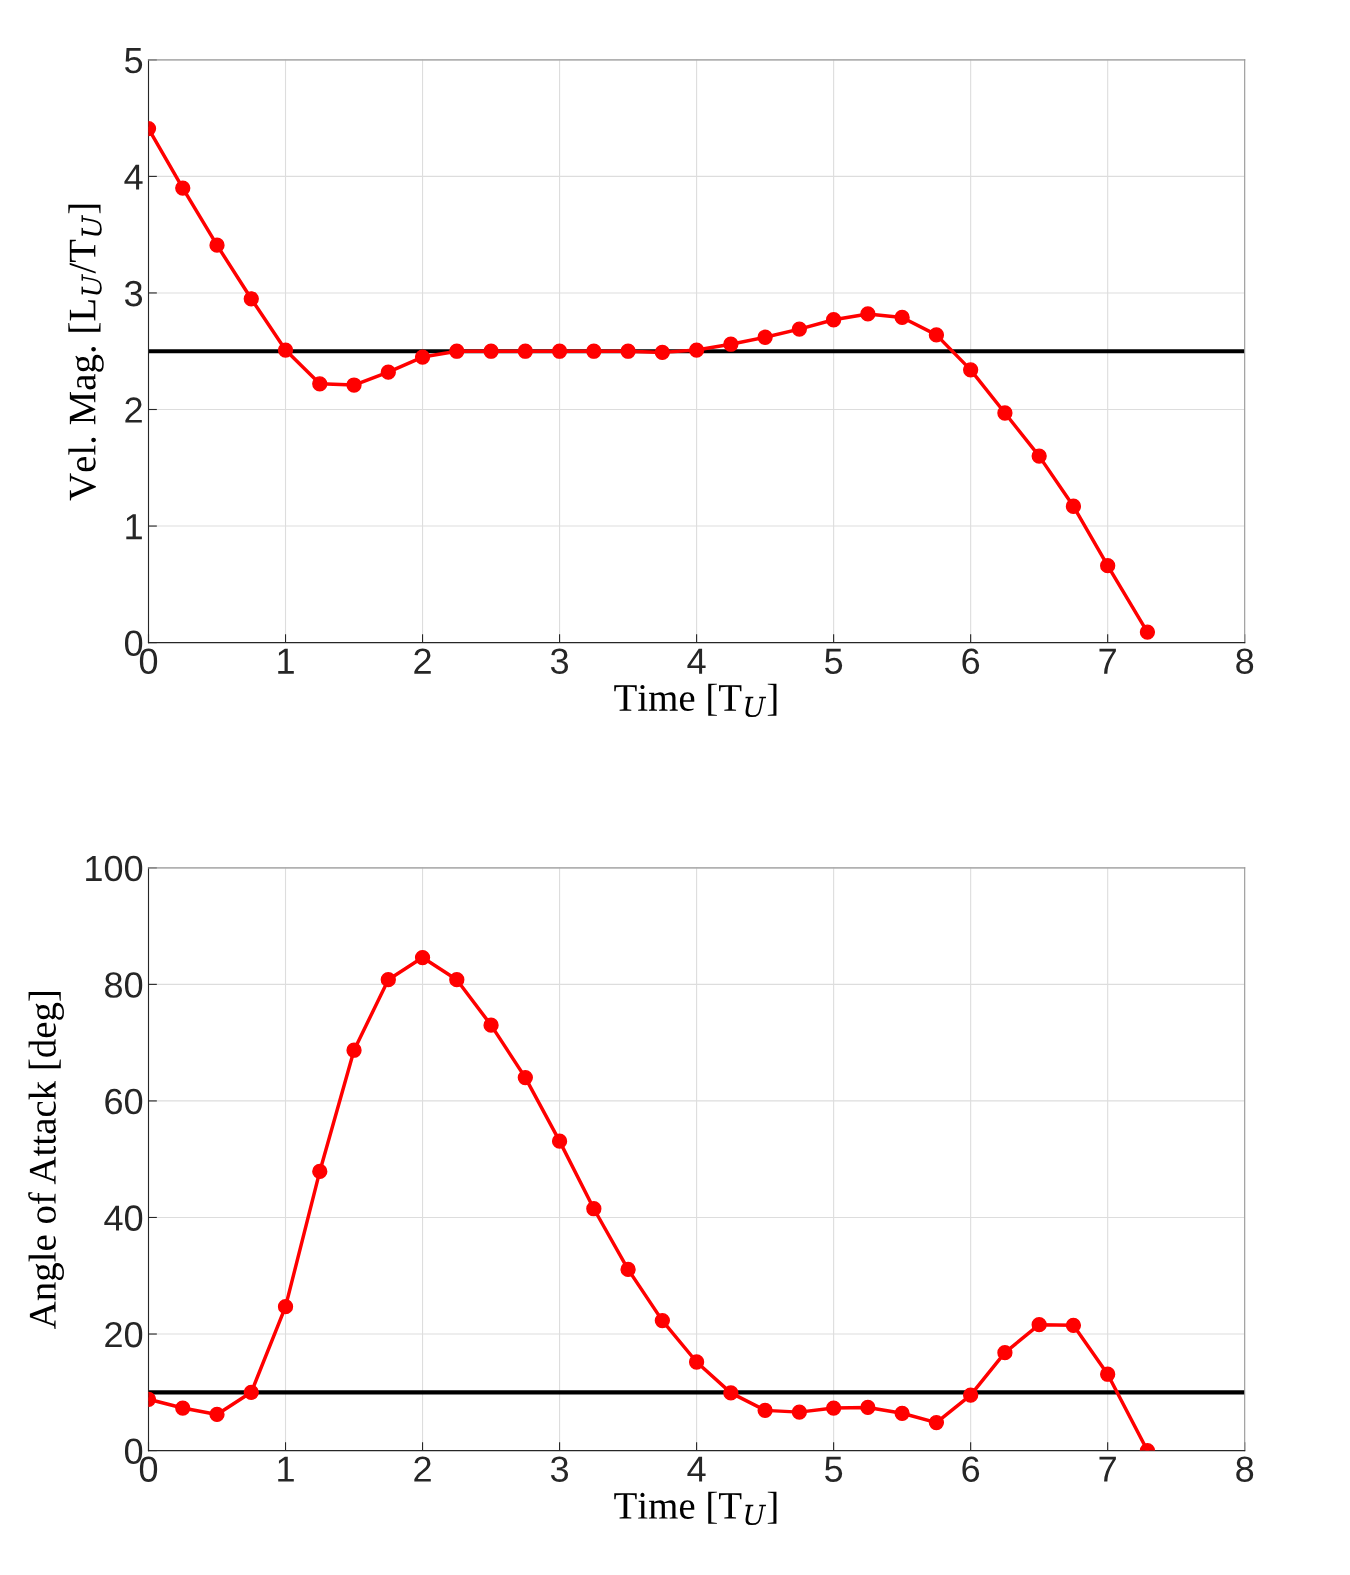 Image resolution: width=1350 pixels, height=1575 pixels. I want to click on y-tick-label: 100, so click(114, 868).